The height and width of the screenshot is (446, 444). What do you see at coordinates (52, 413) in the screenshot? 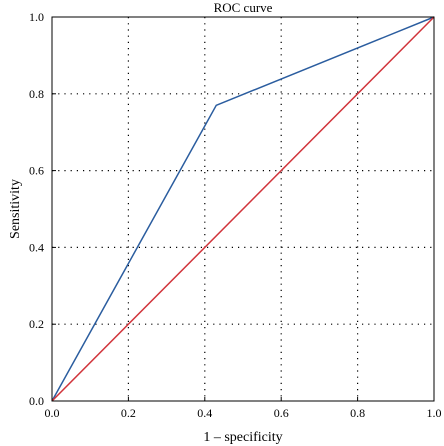
I see `x-tick-label-0: 0.0` at bounding box center [52, 413].